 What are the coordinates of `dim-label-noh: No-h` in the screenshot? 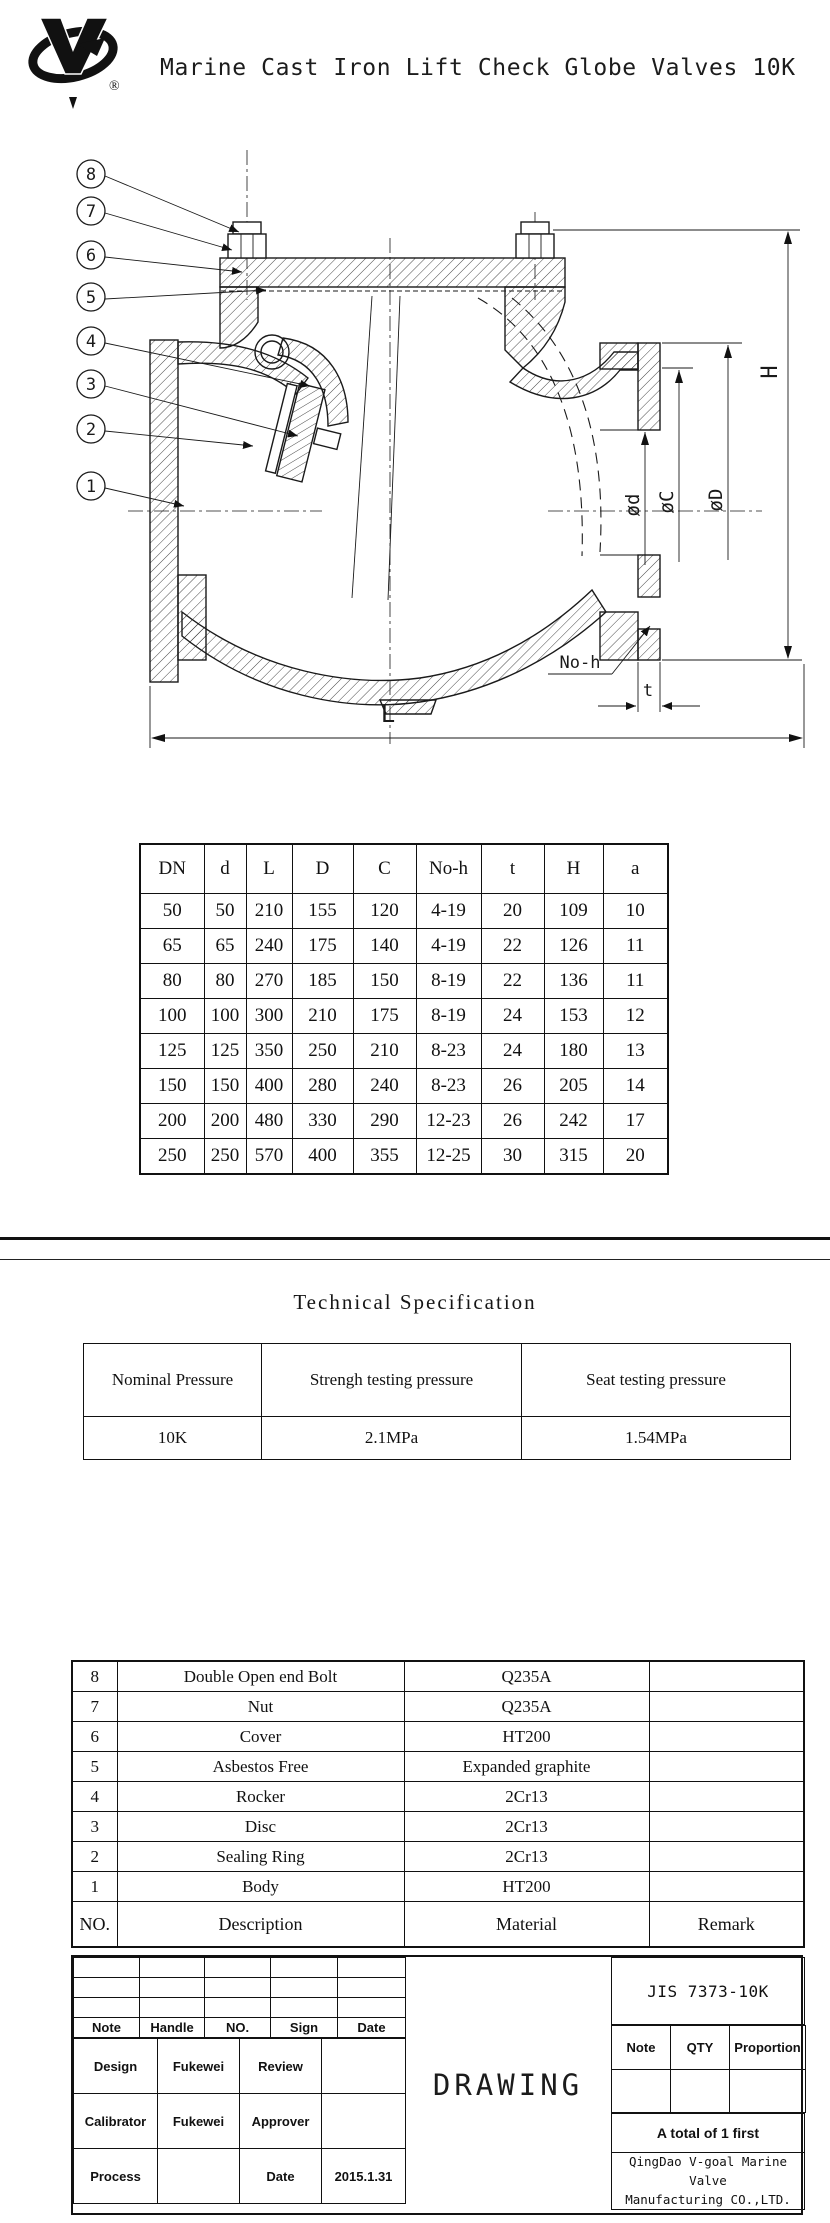 It's located at (580, 663).